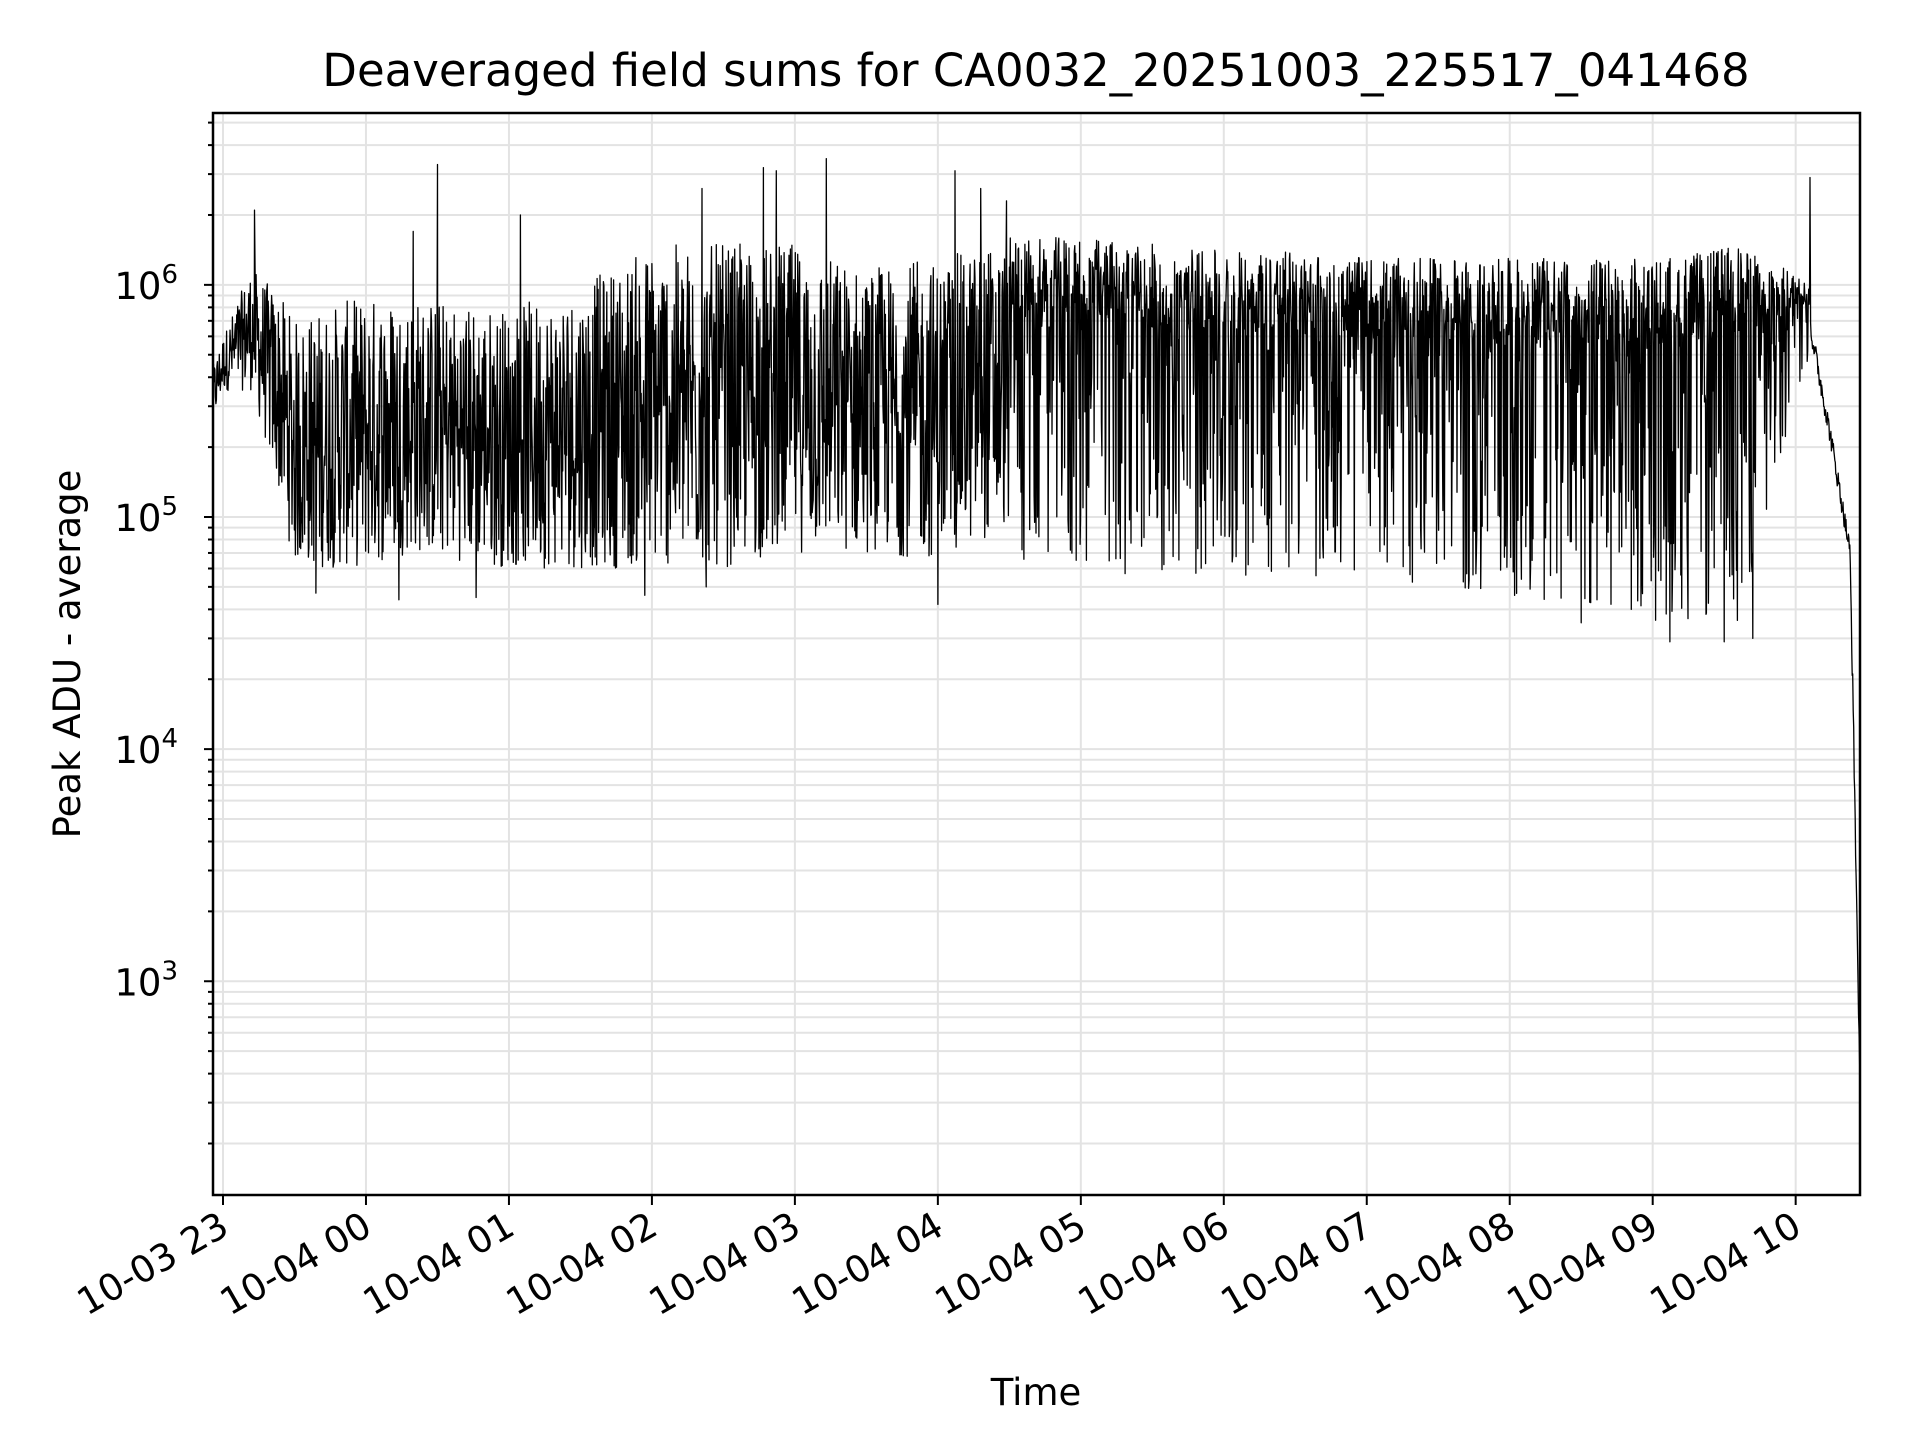 The width and height of the screenshot is (1920, 1440). What do you see at coordinates (1036, 1392) in the screenshot?
I see `x-axis-label: Time` at bounding box center [1036, 1392].